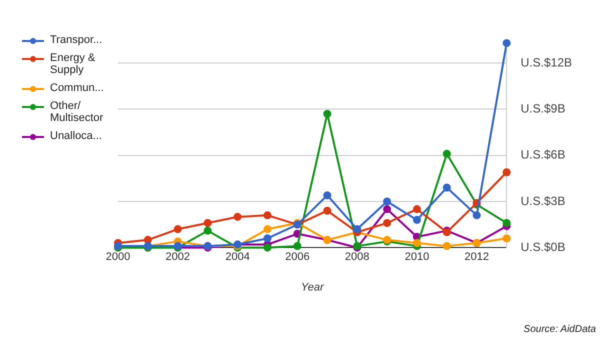 The height and width of the screenshot is (346, 616). Describe the element at coordinates (237, 257) in the screenshot. I see `x-tick-label: 2004` at that location.